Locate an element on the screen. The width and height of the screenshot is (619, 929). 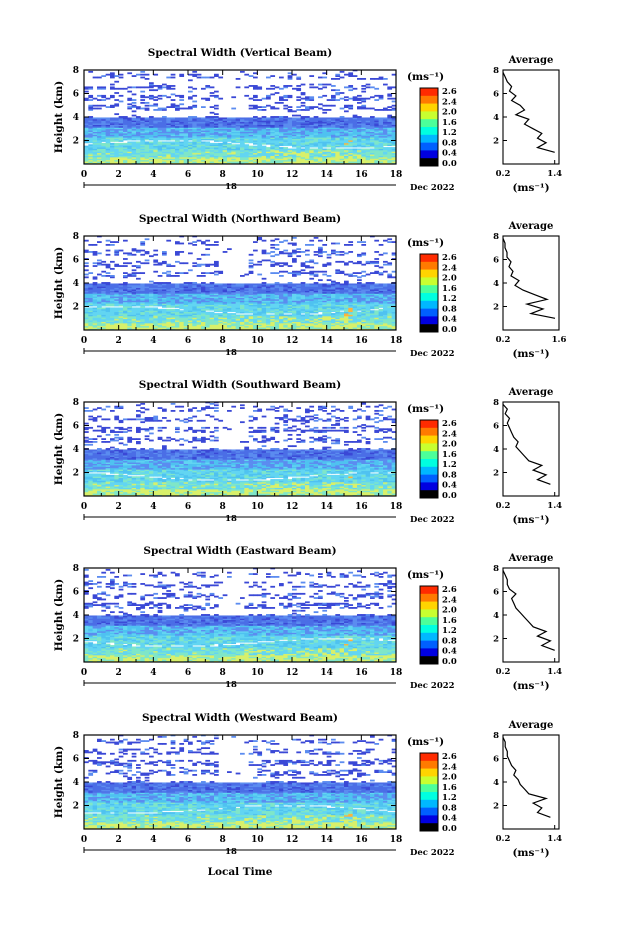
chart-title: Spectral Width (Eastward Beam) is located at coordinates (239, 551).